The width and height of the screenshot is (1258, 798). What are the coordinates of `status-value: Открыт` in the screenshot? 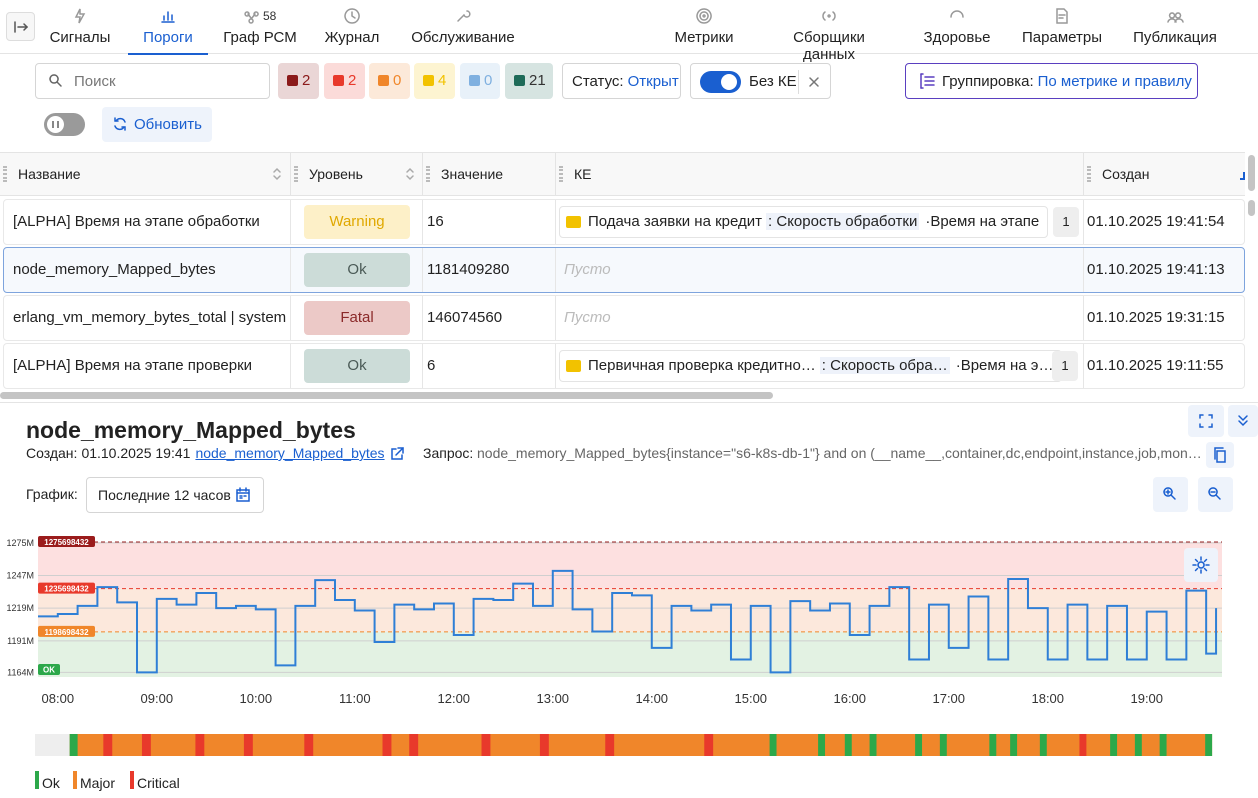 It's located at (653, 81).